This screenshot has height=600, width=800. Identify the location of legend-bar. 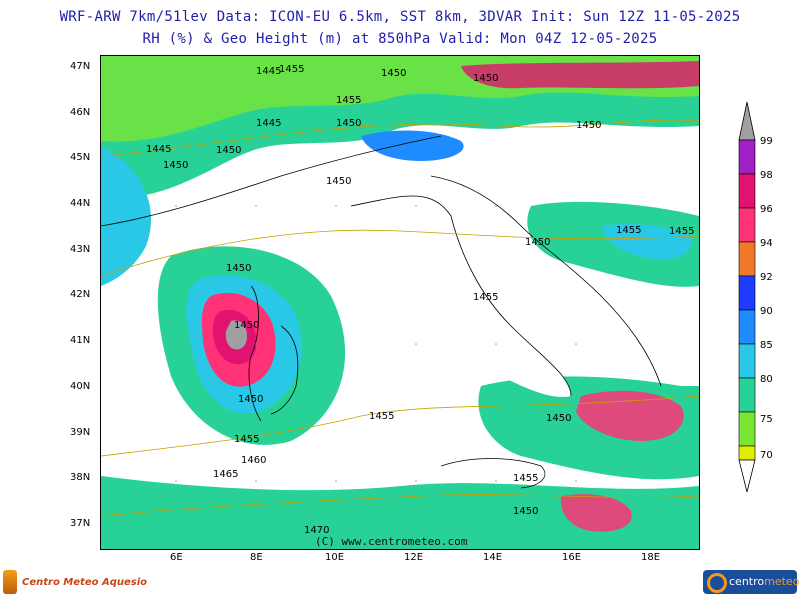
(747, 297).